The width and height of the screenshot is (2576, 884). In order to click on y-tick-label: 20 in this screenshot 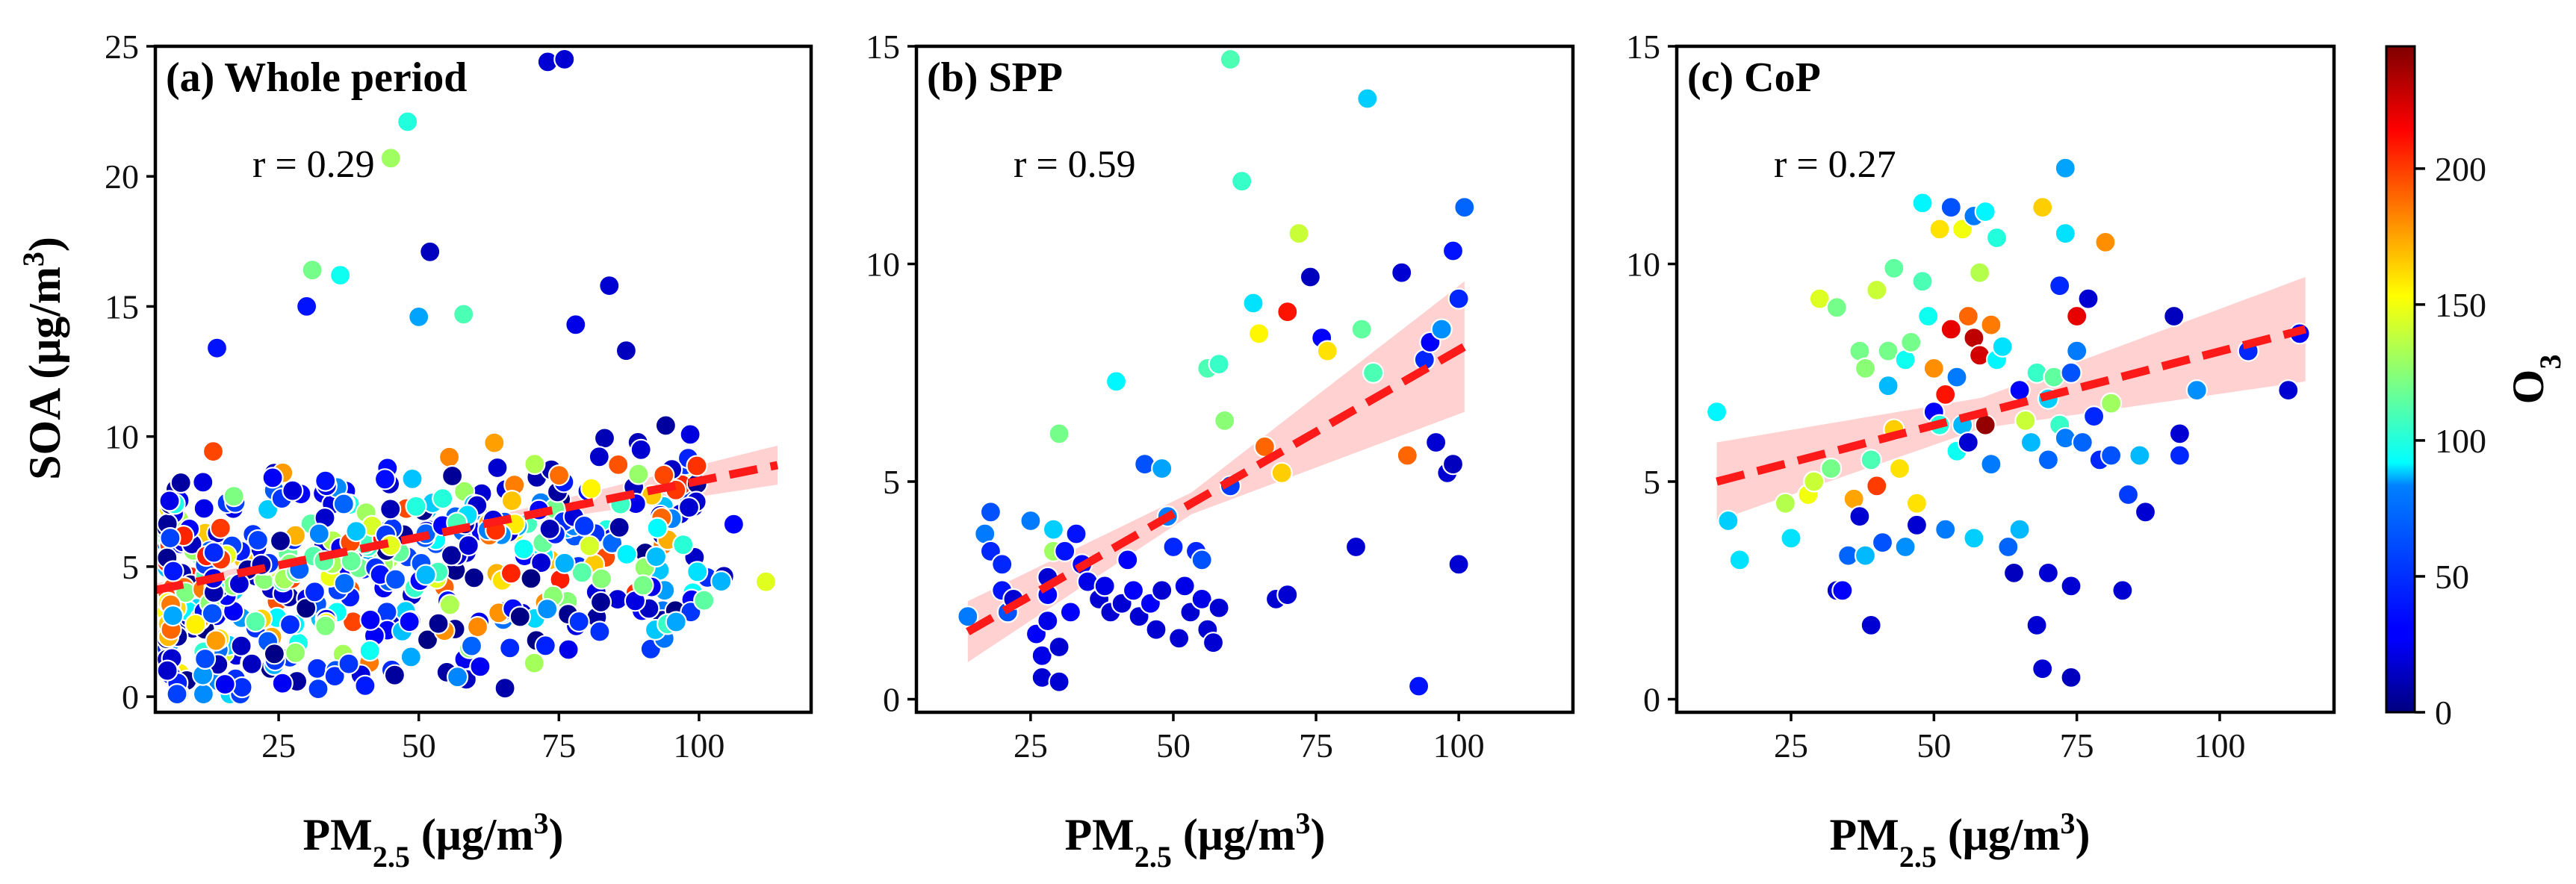, I will do `click(122, 177)`.